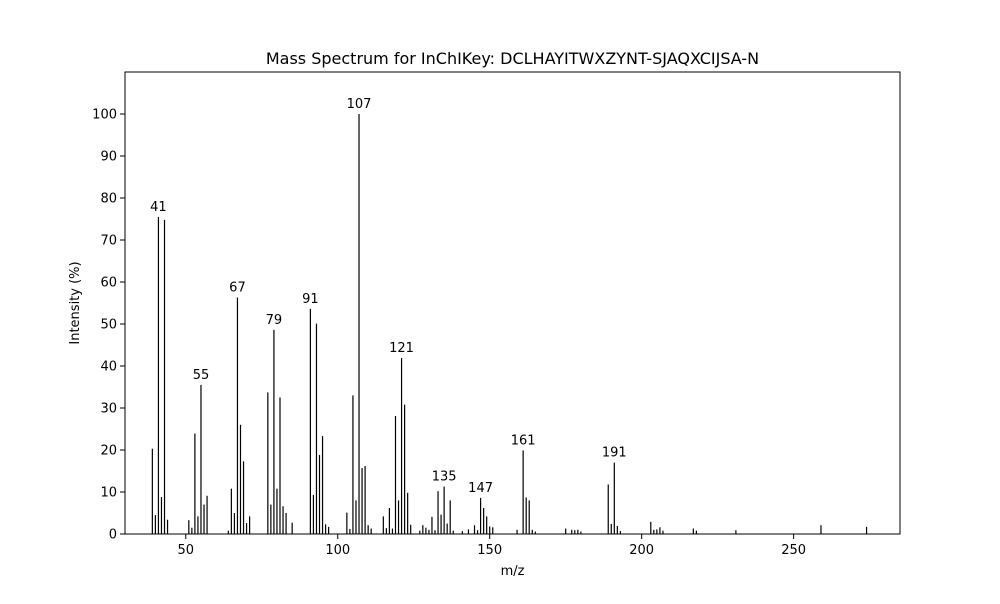  What do you see at coordinates (75, 302) in the screenshot?
I see `y-axis-label: Intensity (%)` at bounding box center [75, 302].